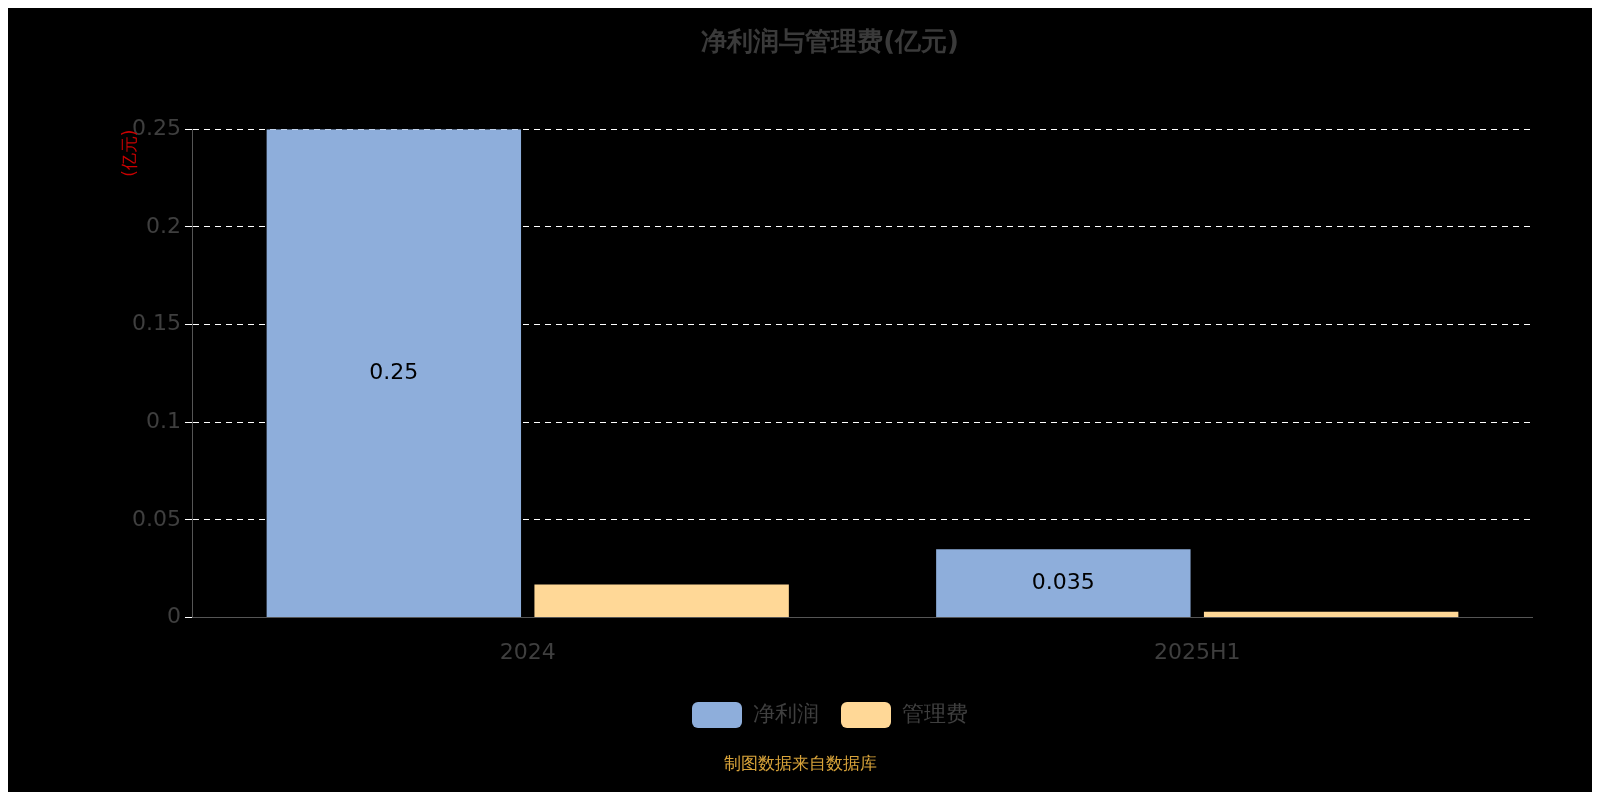  I want to click on data-label: 0.035, so click(1063, 581).